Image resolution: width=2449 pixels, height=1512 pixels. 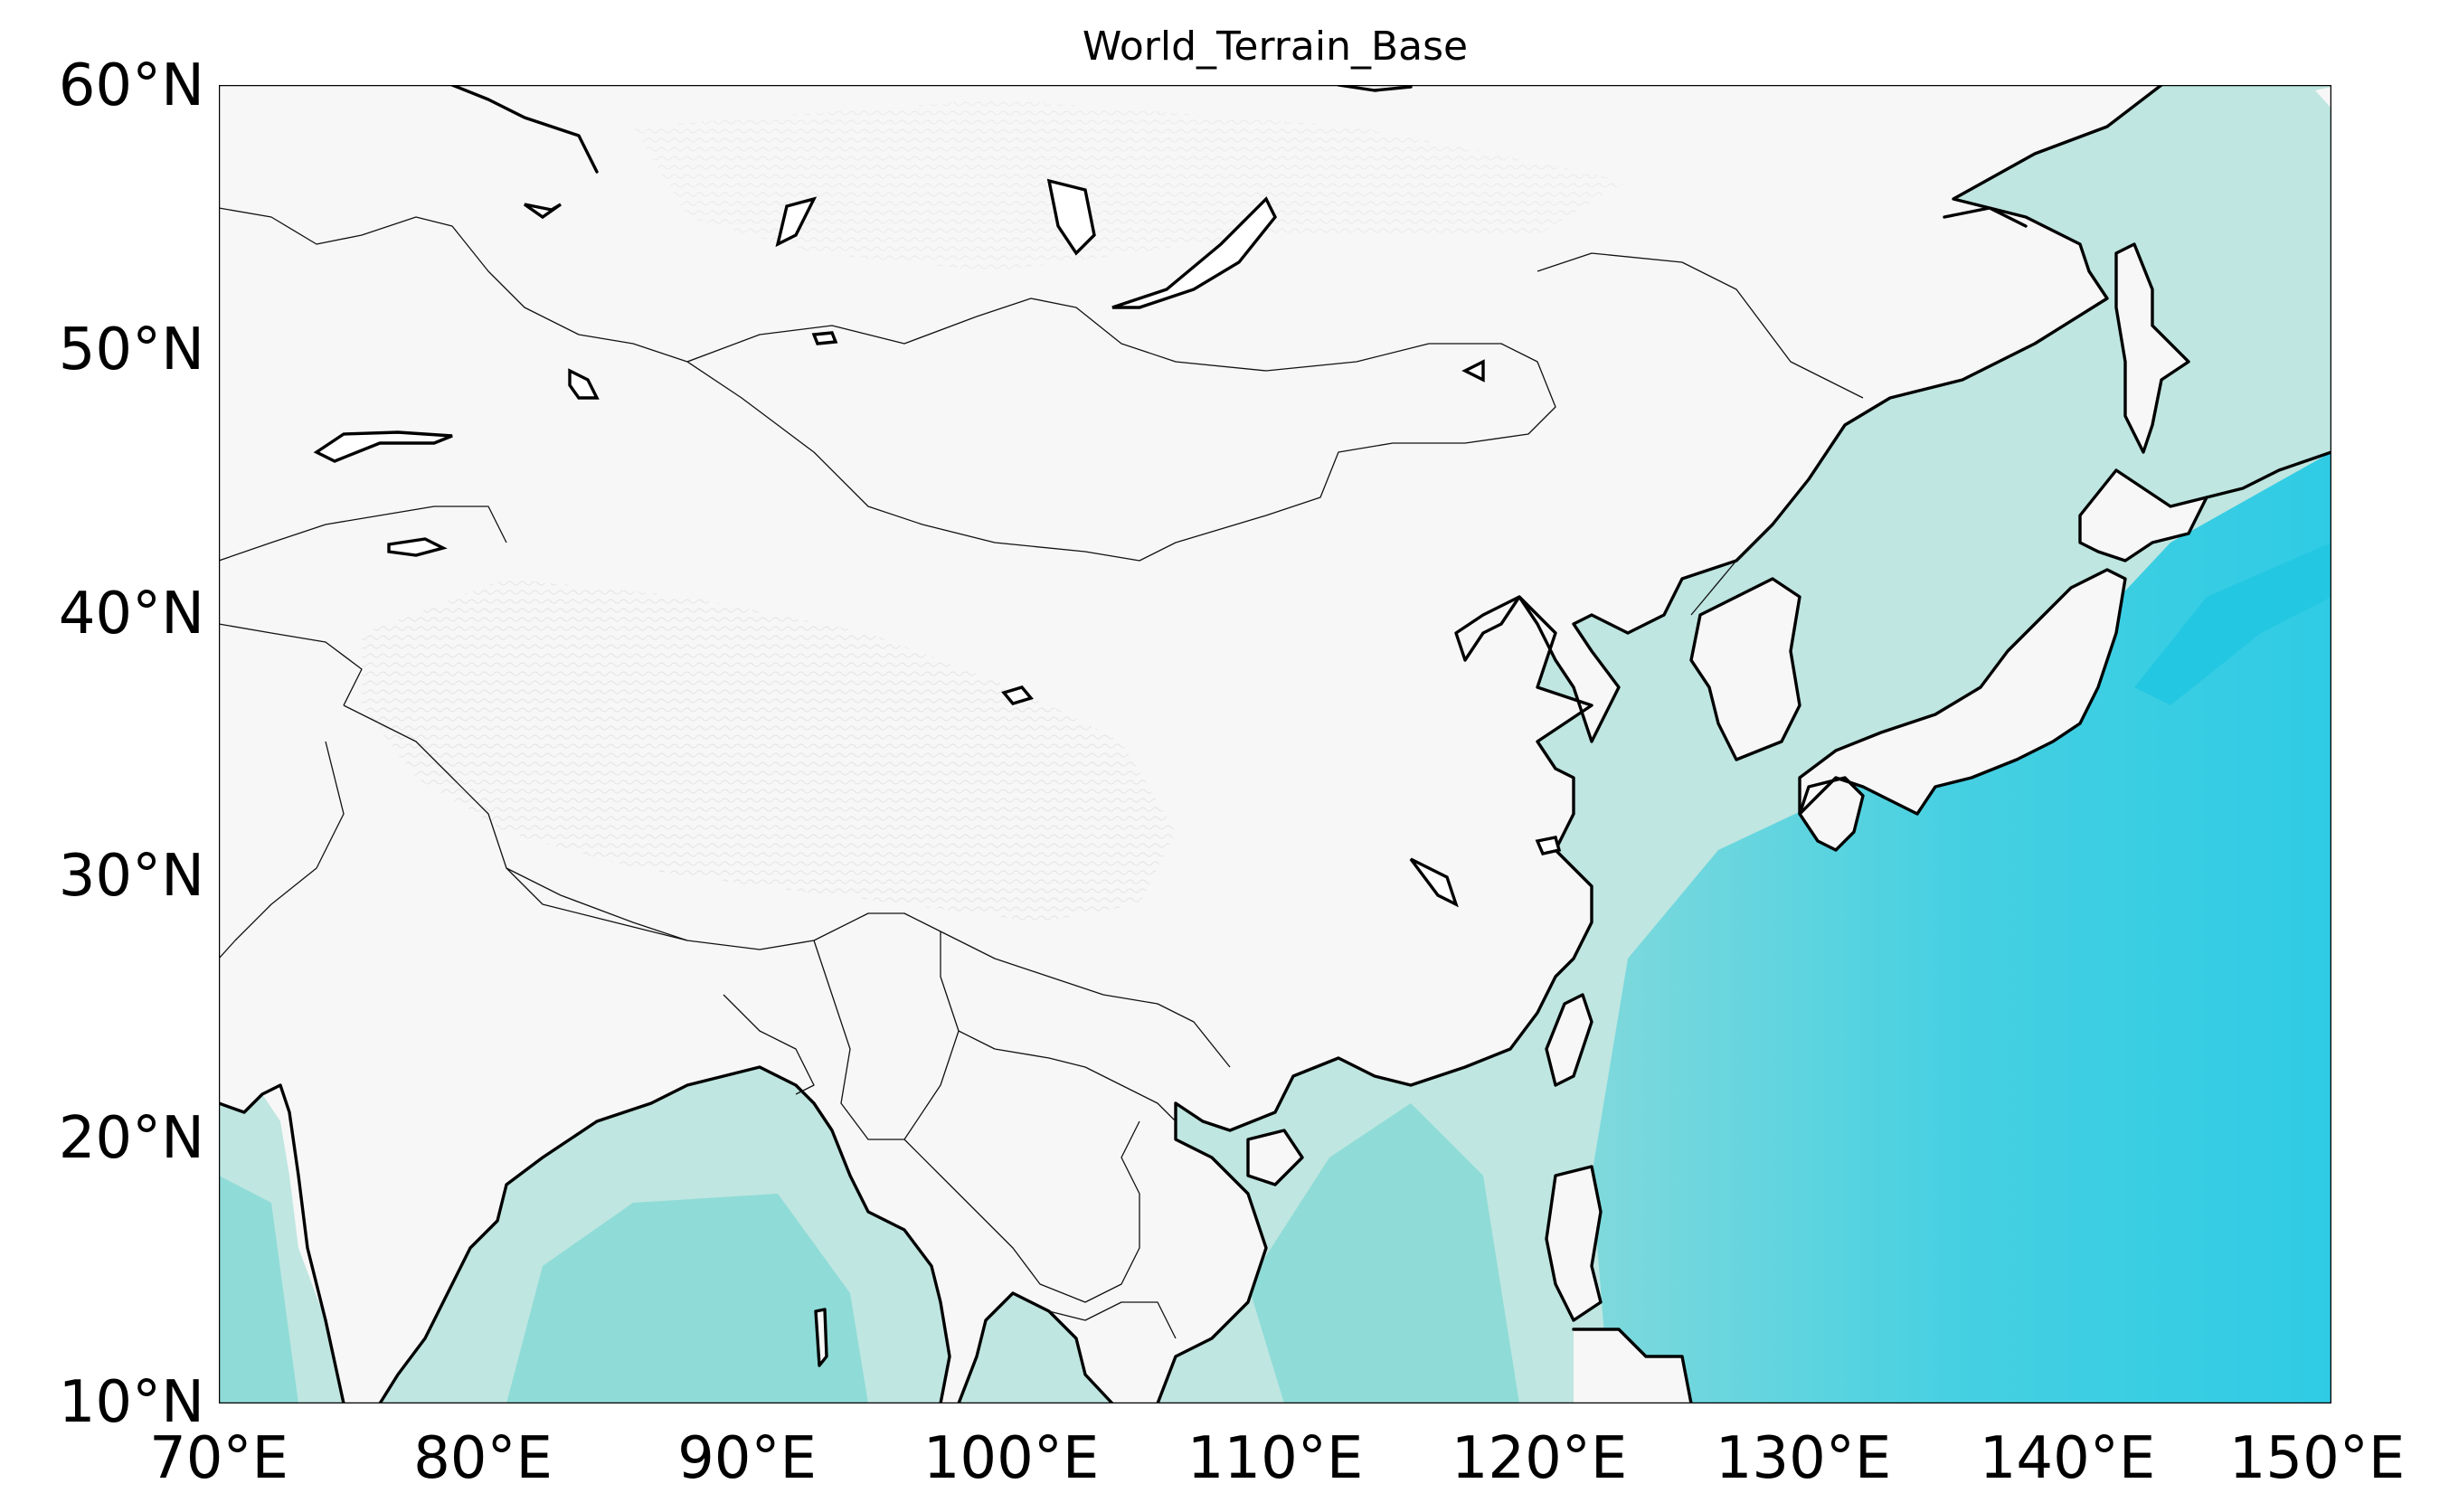 What do you see at coordinates (483, 1458) in the screenshot?
I see `x-tick-label: 80°E` at bounding box center [483, 1458].